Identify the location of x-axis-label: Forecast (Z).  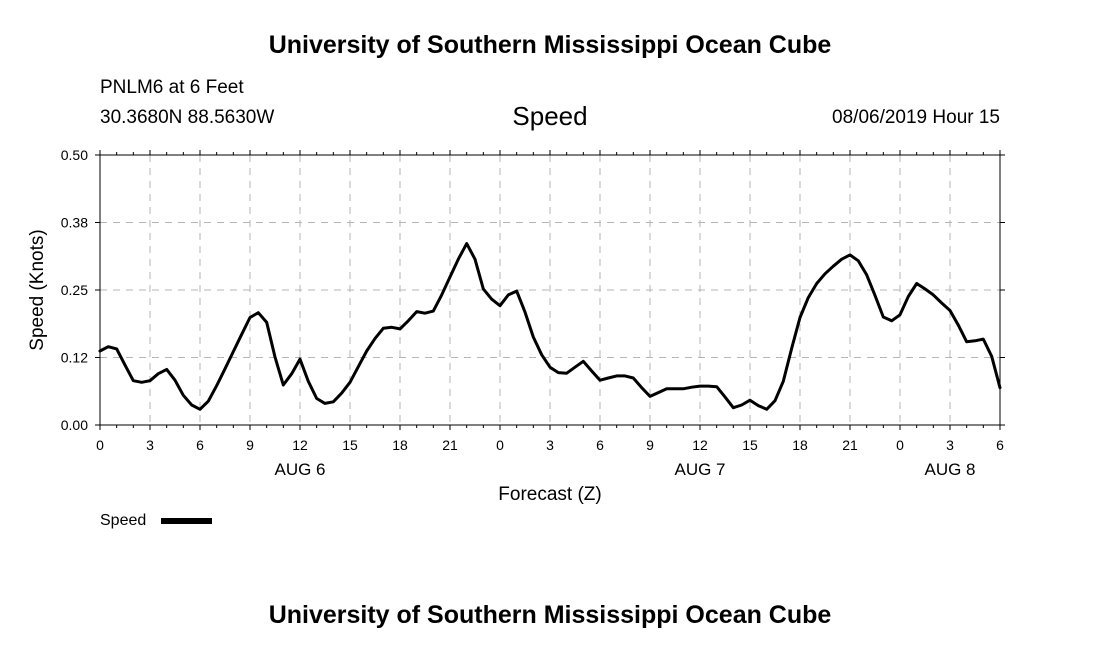
(549, 494).